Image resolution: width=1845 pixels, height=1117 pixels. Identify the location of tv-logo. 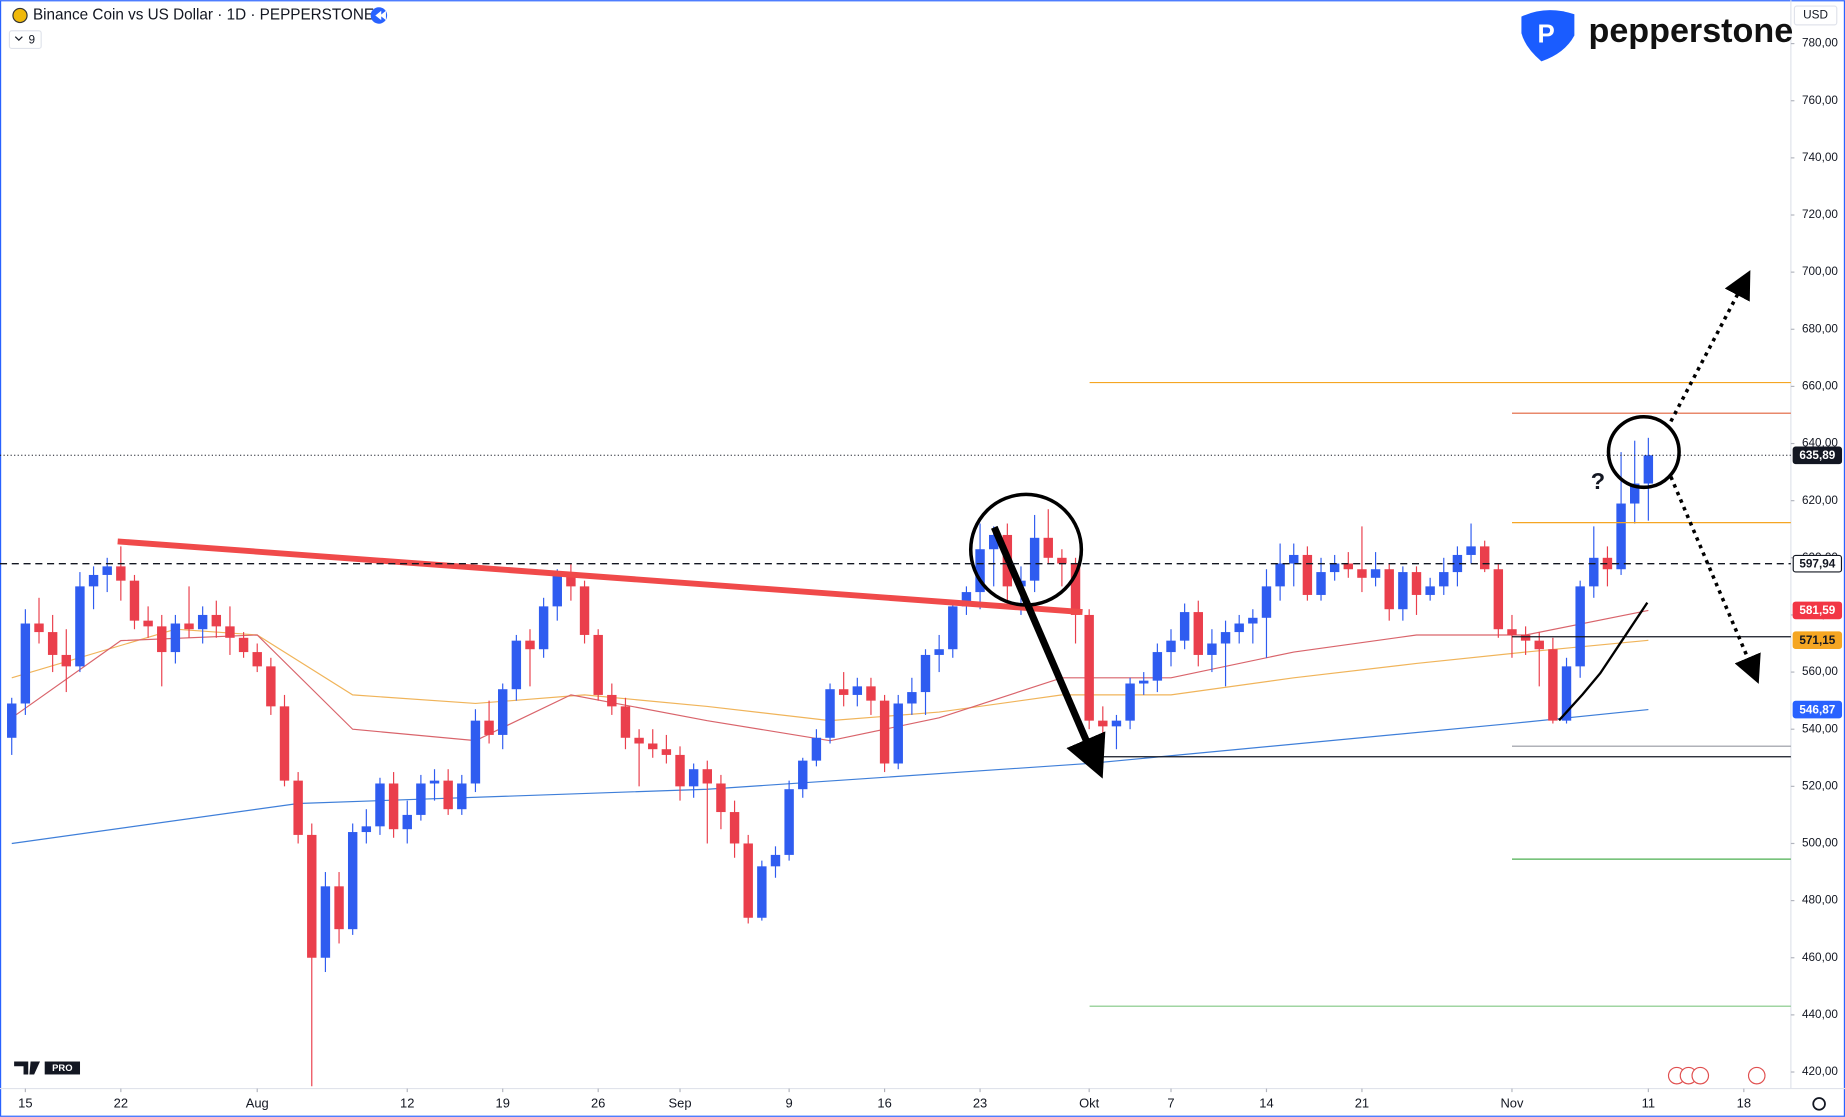
(27, 1068).